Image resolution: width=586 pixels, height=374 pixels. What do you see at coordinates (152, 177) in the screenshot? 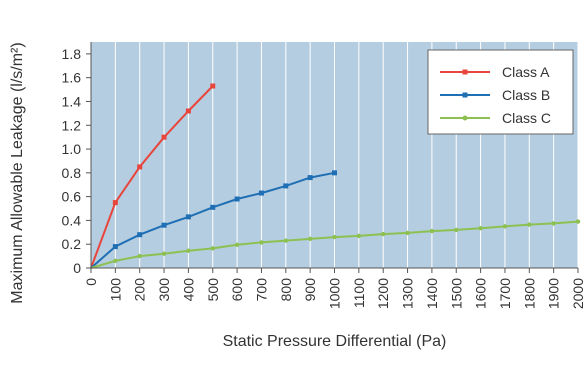
I see `series-line-class-a` at bounding box center [152, 177].